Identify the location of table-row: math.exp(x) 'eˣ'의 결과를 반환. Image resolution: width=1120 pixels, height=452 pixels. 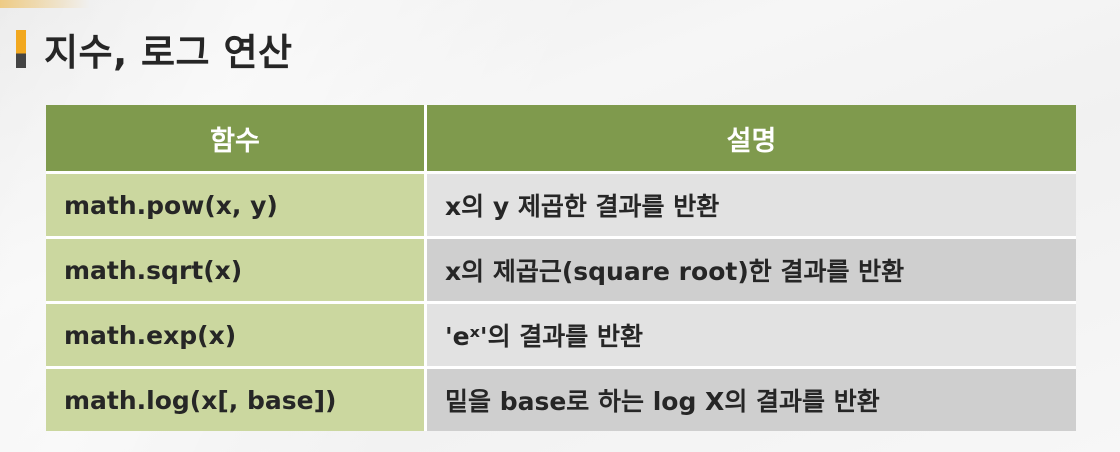
(561, 336).